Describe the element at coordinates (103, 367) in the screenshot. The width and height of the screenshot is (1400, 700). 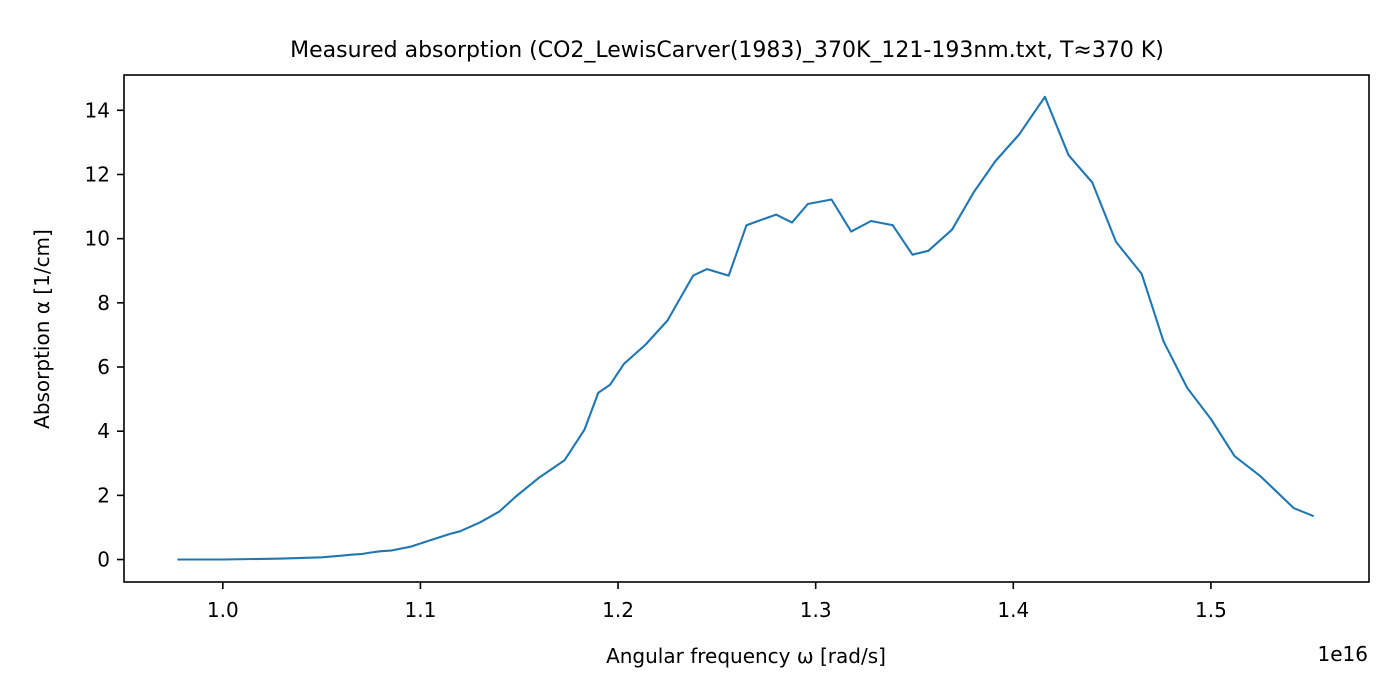
I see `y-tick-label: 6` at that location.